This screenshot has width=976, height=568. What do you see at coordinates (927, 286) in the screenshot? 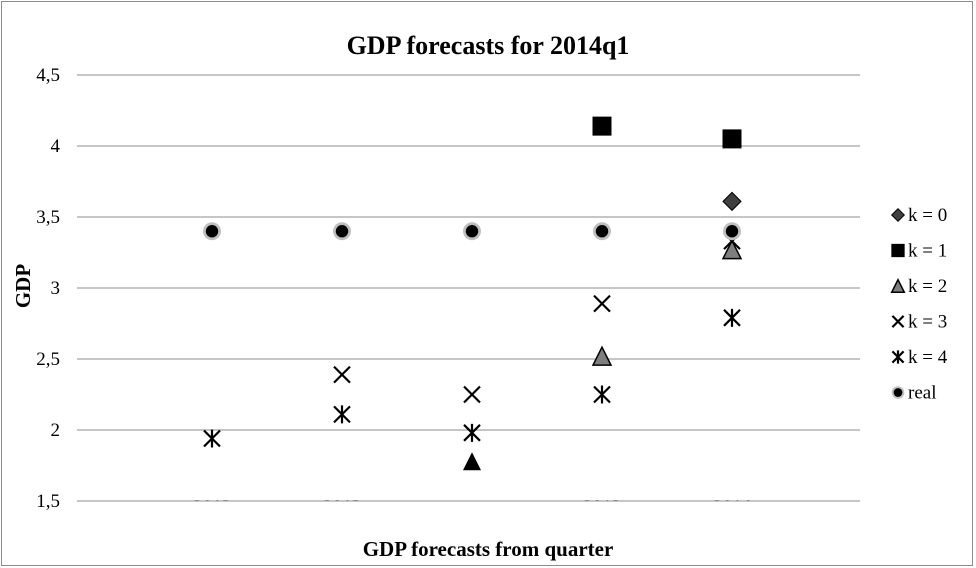
I see `legend-label: k = 2` at bounding box center [927, 286].